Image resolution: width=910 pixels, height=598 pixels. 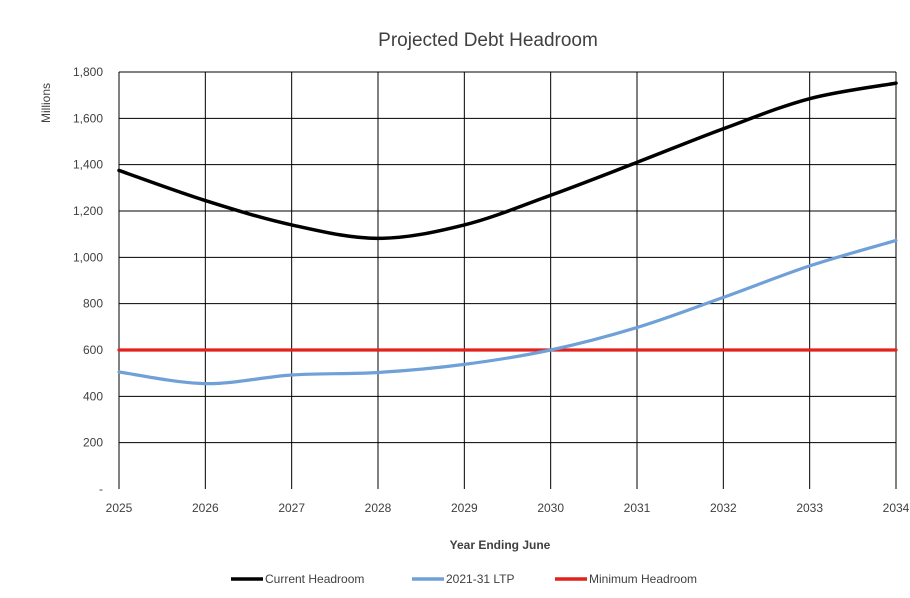 I want to click on y-tick-label: 1,200, so click(x=88, y=211).